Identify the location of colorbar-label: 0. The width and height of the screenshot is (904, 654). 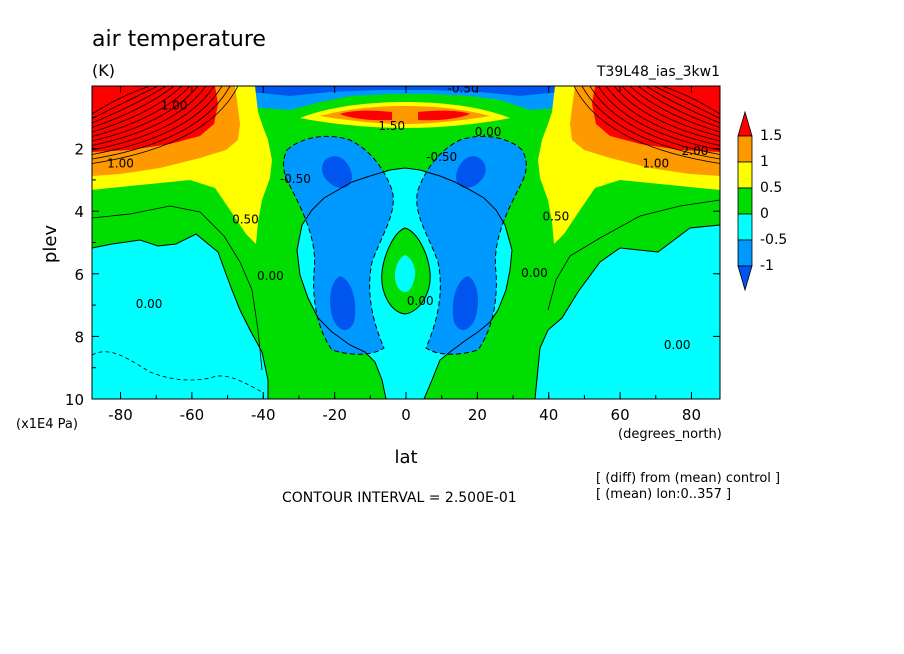
(764, 214).